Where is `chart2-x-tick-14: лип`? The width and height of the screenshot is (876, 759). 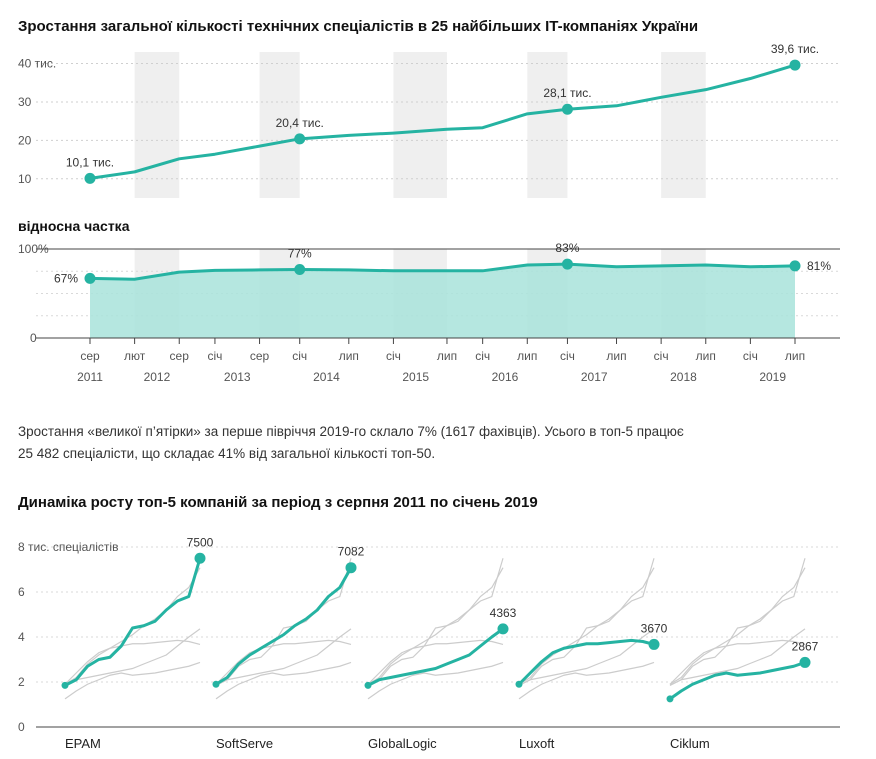 chart2-x-tick-14: лип is located at coordinates (706, 356).